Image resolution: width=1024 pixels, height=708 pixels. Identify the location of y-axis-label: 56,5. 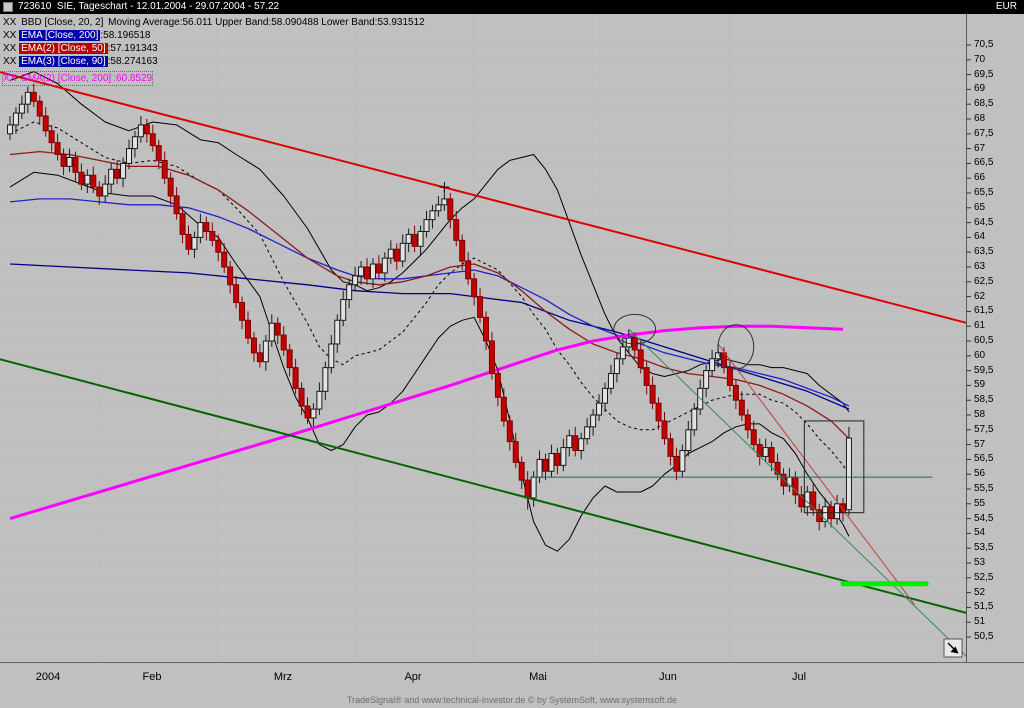
(984, 459).